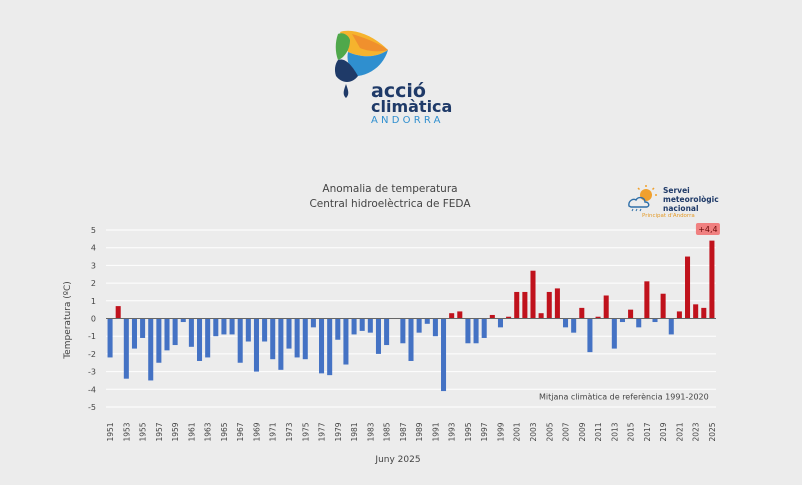  I want to click on max-label-box, so click(707, 229).